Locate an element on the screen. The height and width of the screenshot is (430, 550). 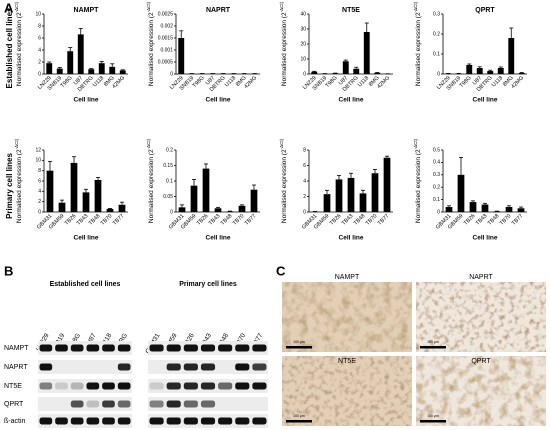
y-tick-label: 30 is located at coordinates (303, 29).